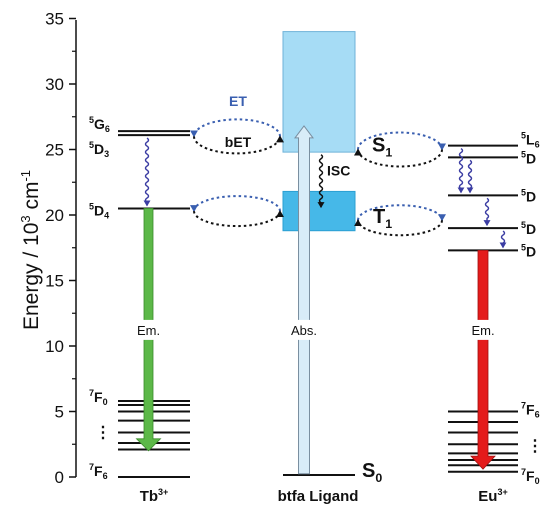  I want to click on tb-label-5d4: 5D4, so click(99, 210).